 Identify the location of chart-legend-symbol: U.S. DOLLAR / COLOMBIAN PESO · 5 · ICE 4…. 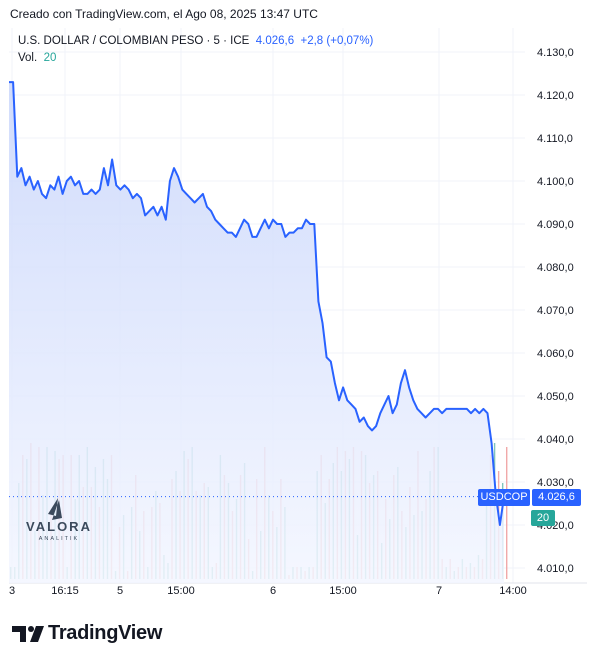
(195, 41).